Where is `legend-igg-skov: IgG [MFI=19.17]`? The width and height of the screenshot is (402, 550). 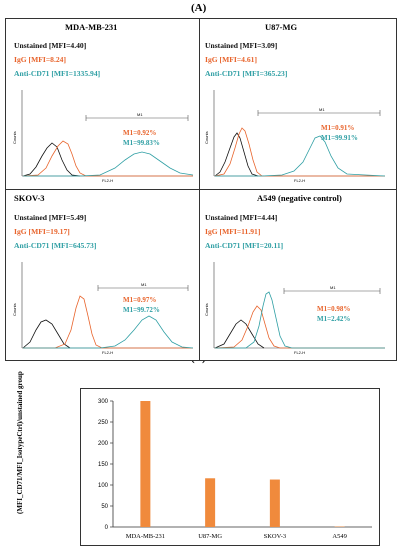
legend-igg-skov: IgG [MFI=19.17] is located at coordinates (42, 231).